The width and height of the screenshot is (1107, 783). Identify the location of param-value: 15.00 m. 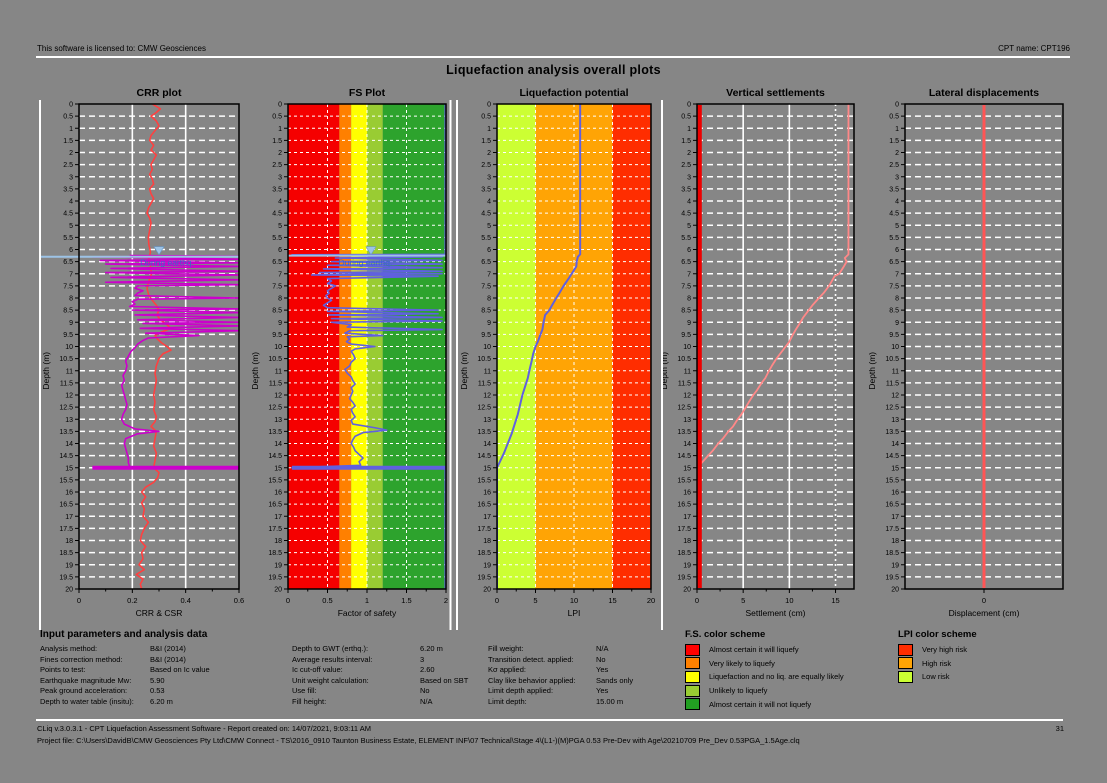
(610, 701).